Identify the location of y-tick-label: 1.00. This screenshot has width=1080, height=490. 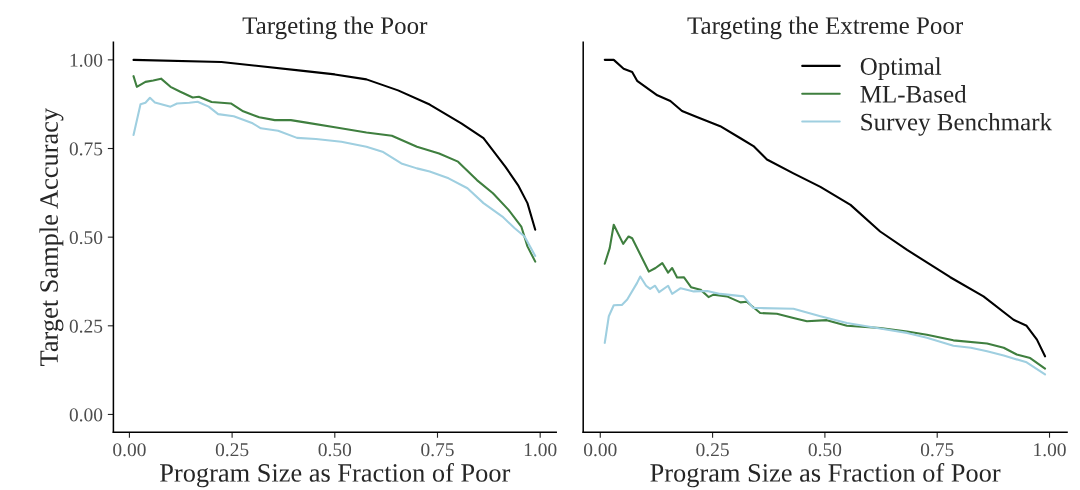
(86, 60).